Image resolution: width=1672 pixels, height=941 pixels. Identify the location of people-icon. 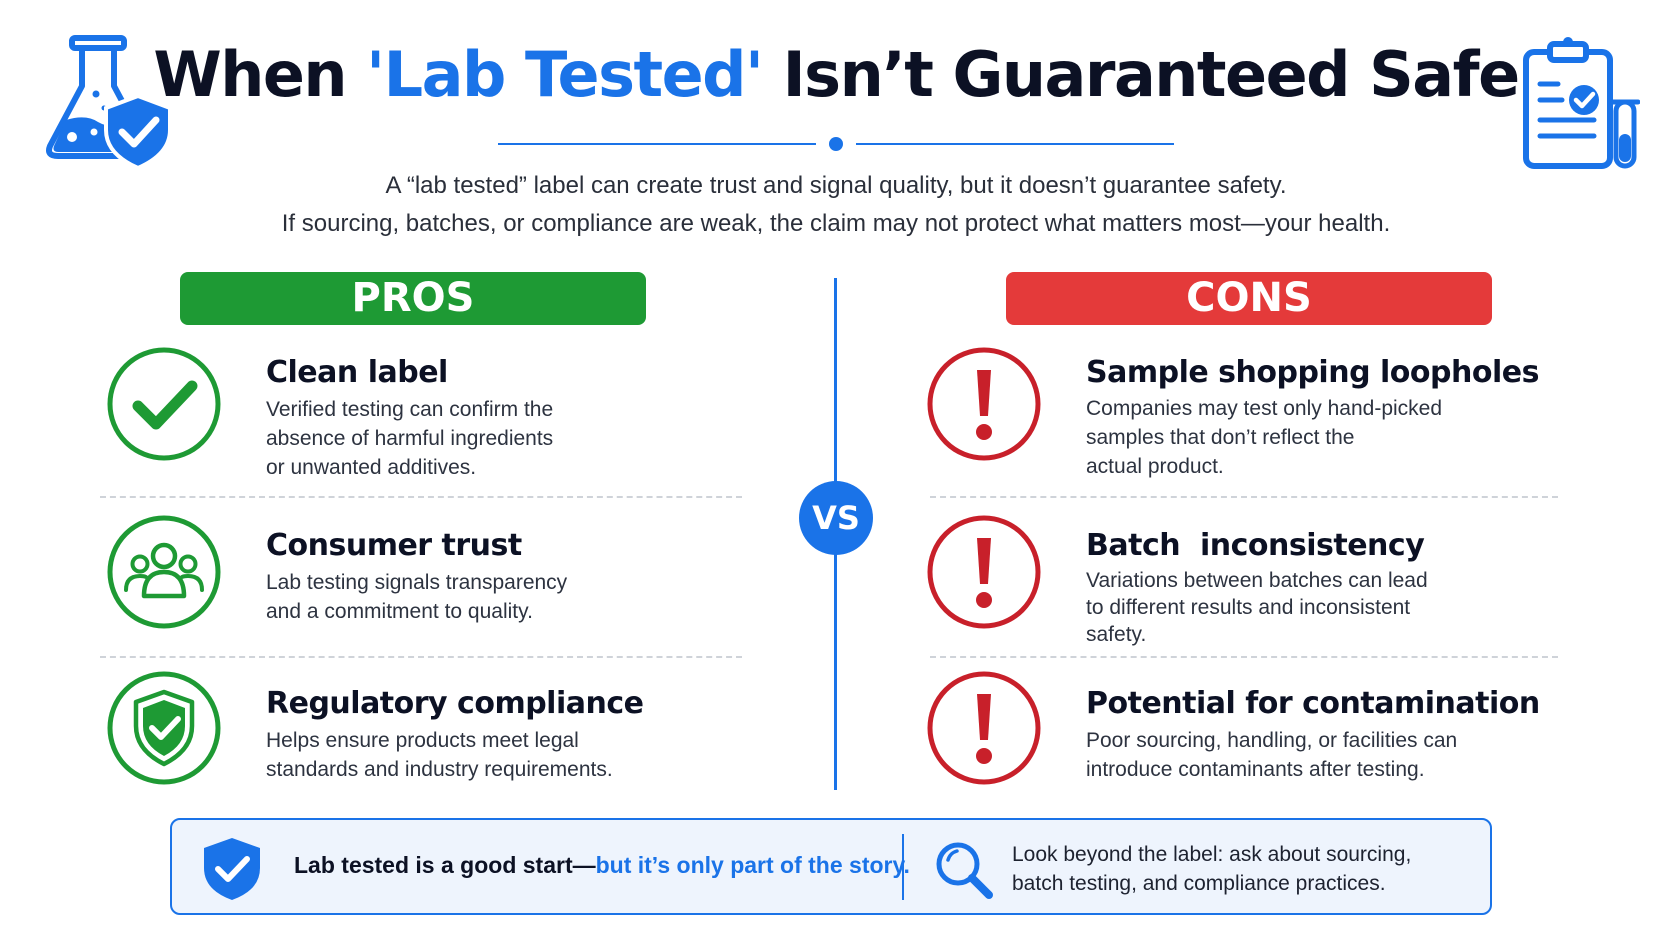
(164, 572).